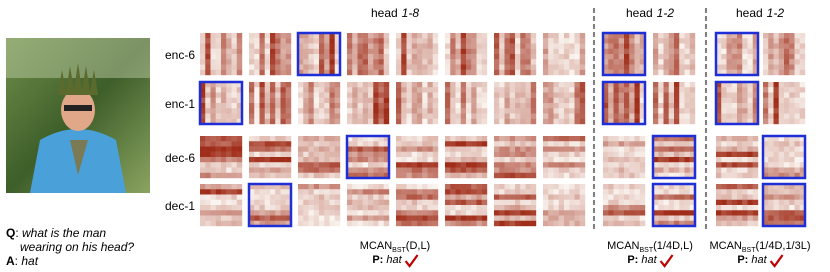 This screenshot has height=272, width=830. I want to click on row-label: dec-6, so click(180, 158).